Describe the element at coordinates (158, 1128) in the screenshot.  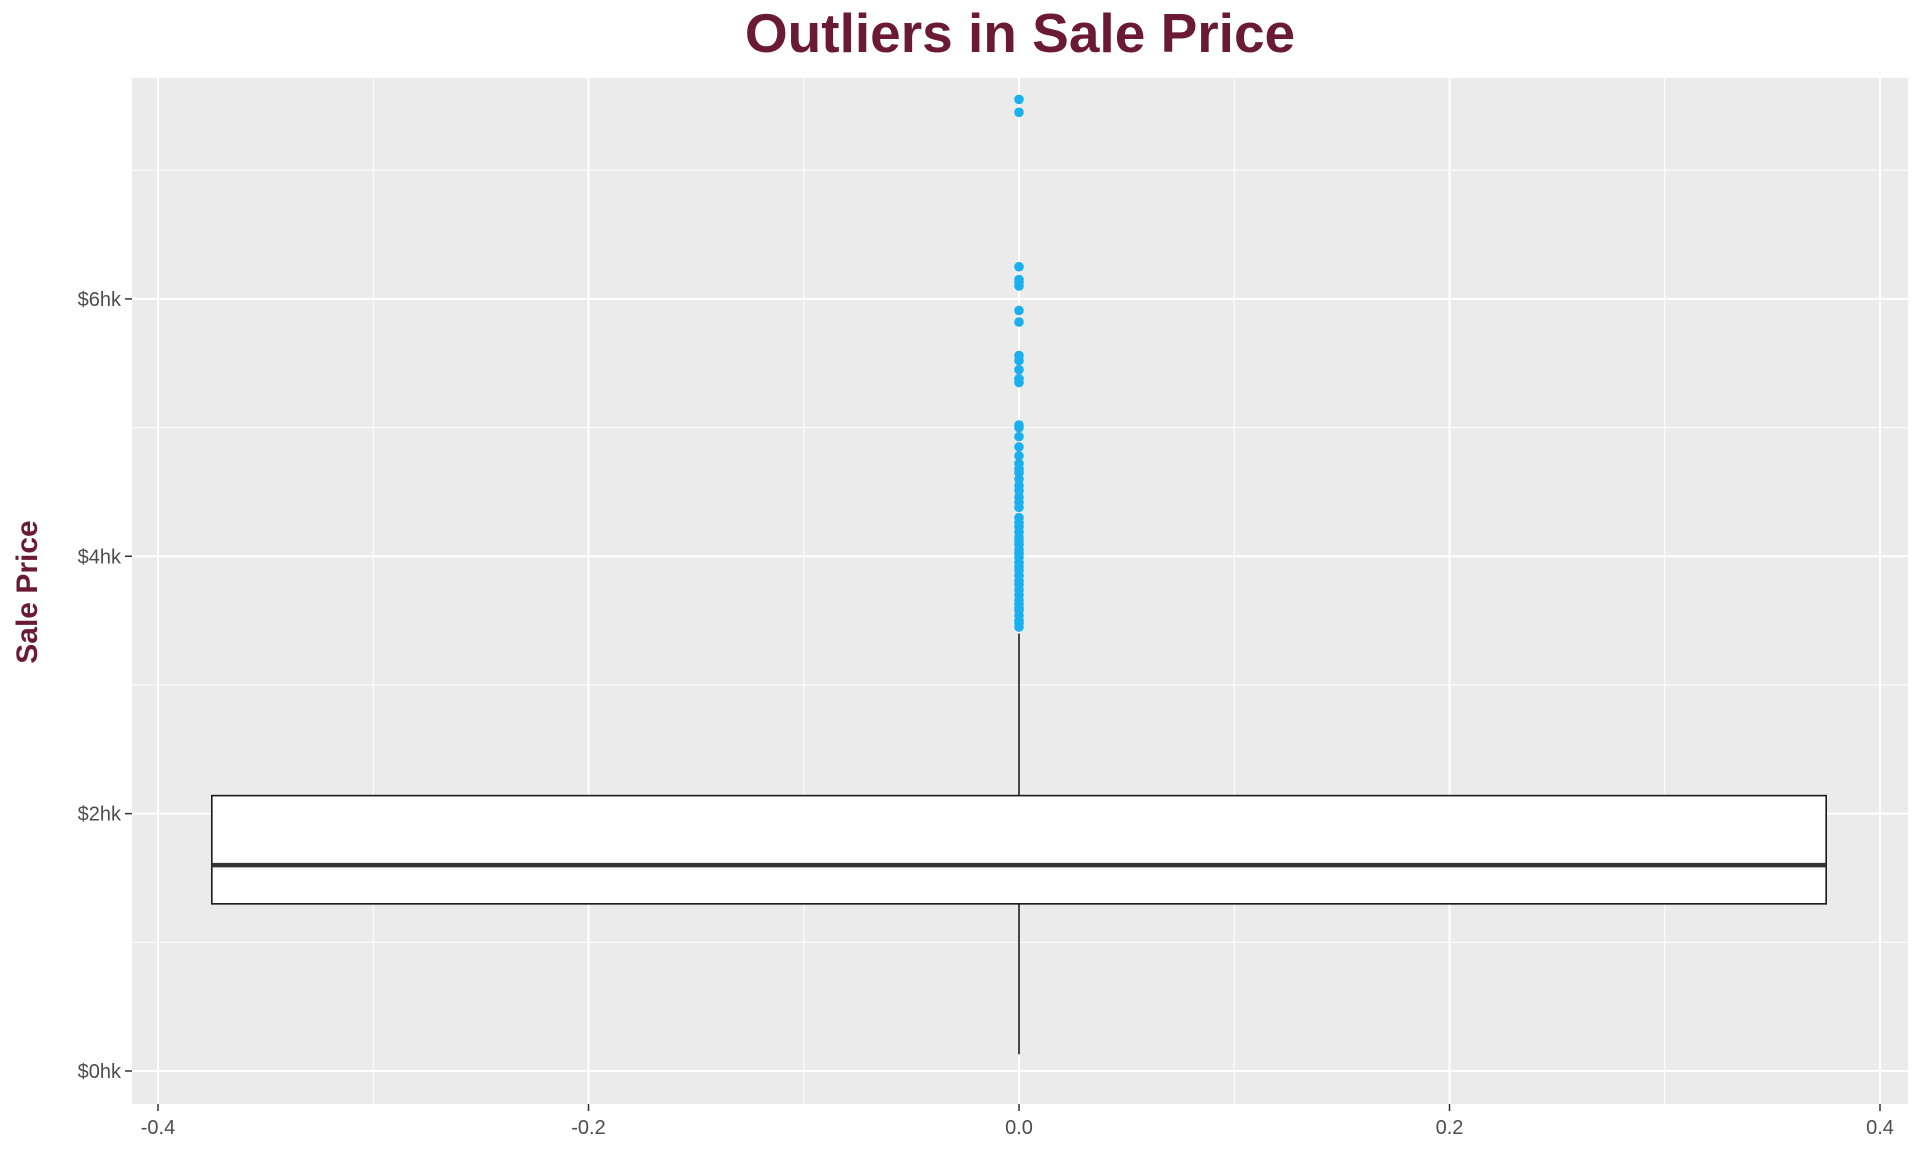
I see `x-tick-label: -0.4` at that location.